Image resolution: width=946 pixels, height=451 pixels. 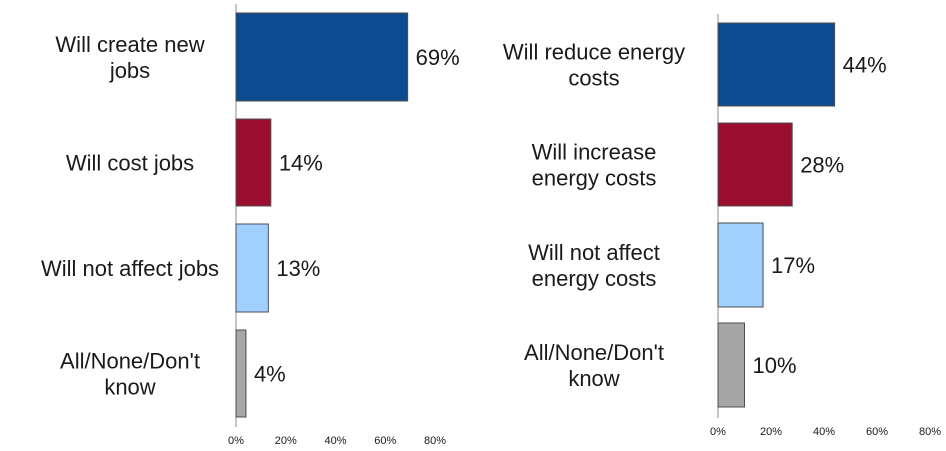 What do you see at coordinates (775, 365) in the screenshot?
I see `value-label-4: 10%` at bounding box center [775, 365].